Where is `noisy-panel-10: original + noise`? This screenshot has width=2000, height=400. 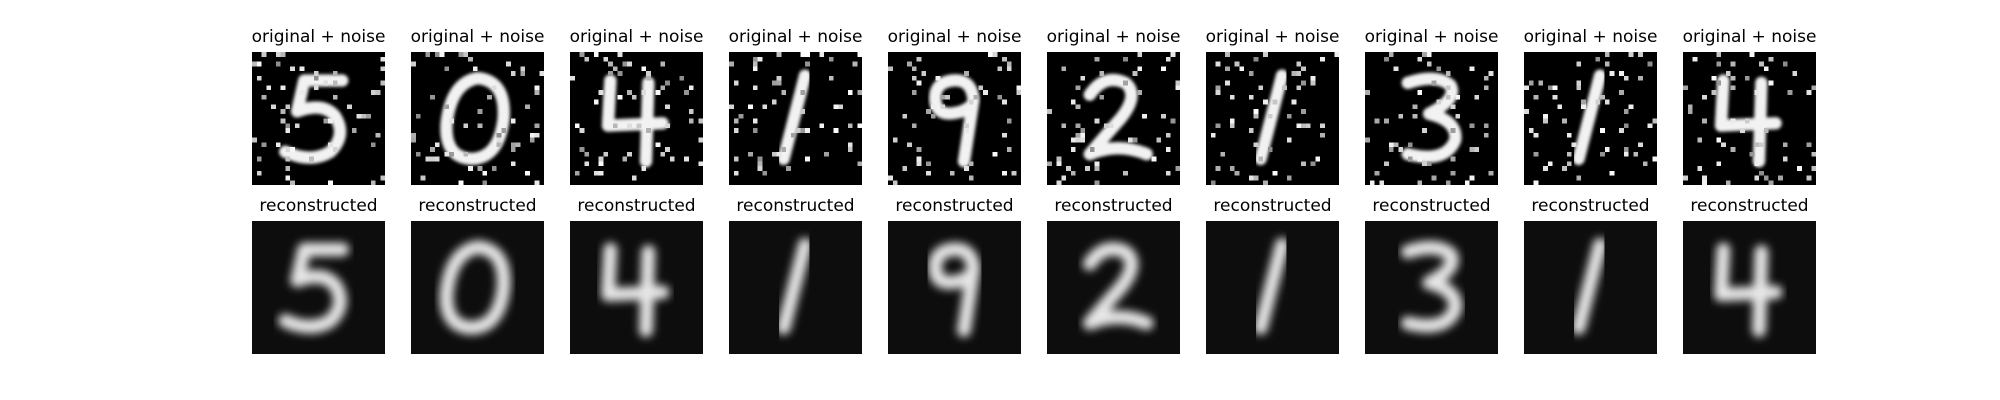
noisy-panel-10: original + noise is located at coordinates (1749, 107).